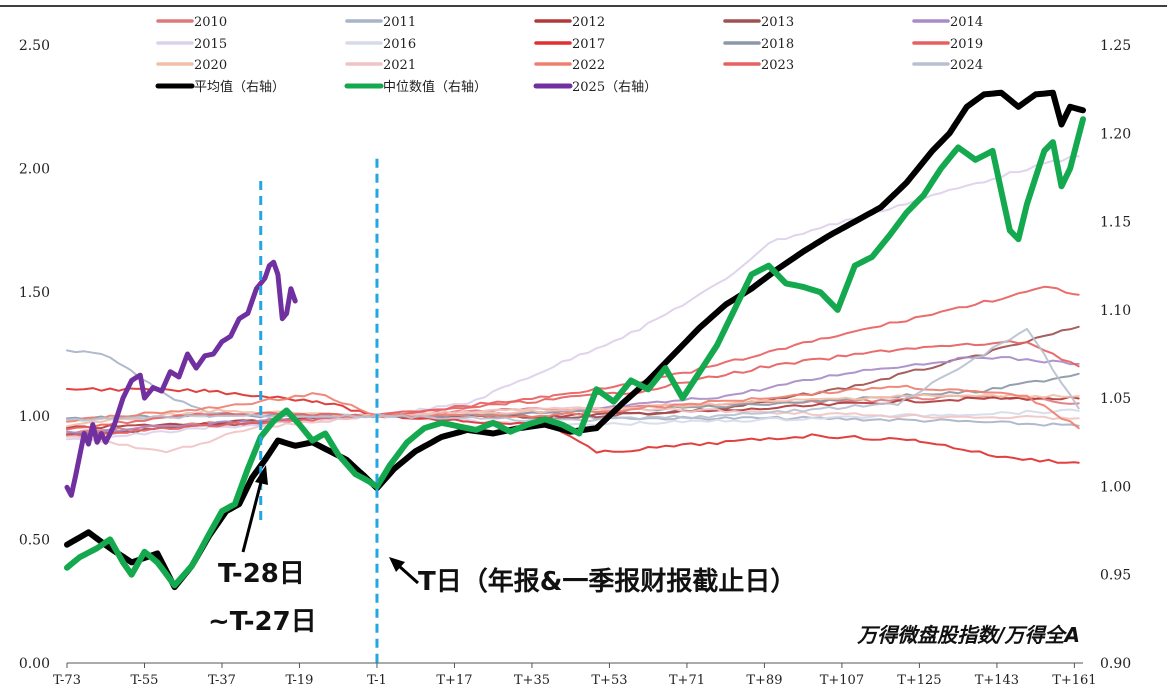  Describe the element at coordinates (210, 65) in the screenshot. I see `legend-label-2020: 2020` at that location.